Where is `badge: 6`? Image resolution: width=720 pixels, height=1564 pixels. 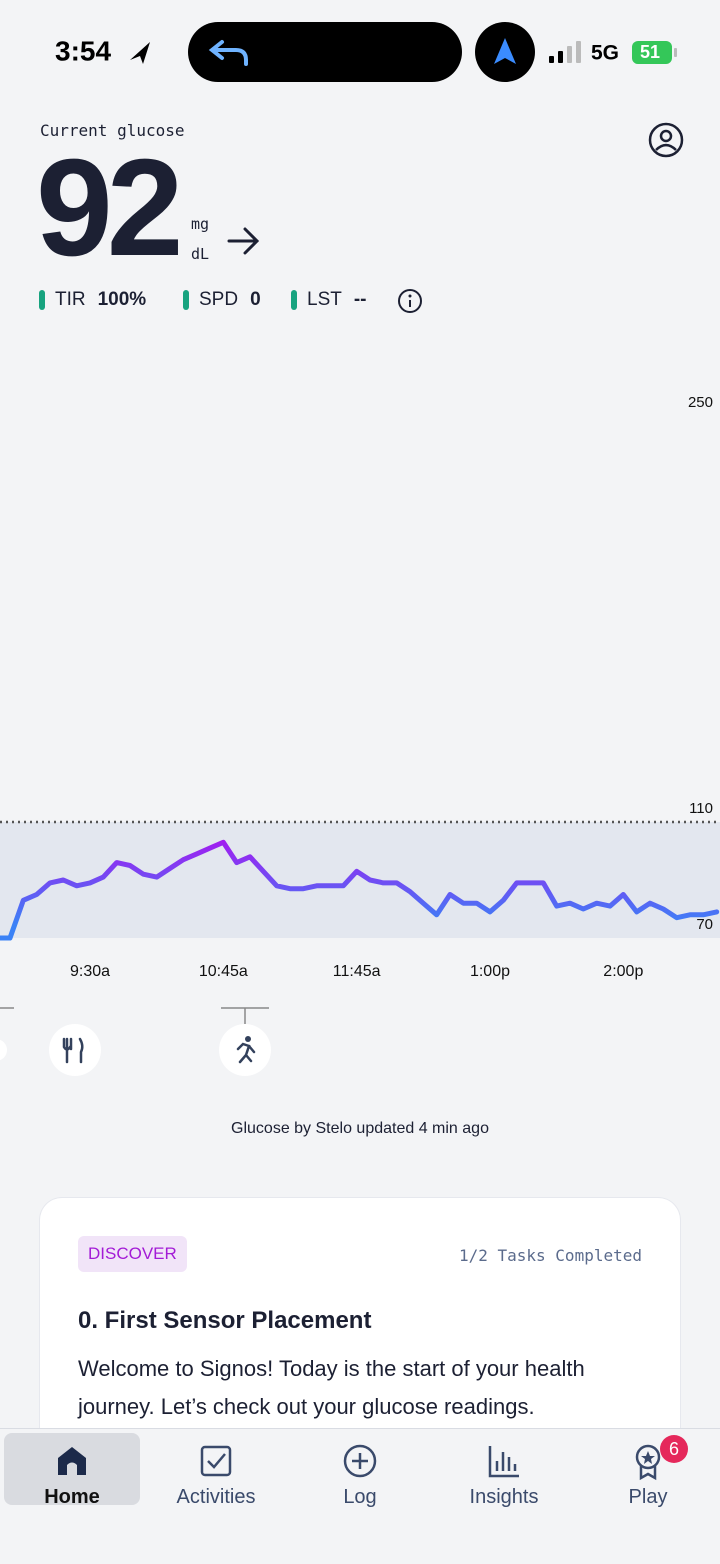
badge: 6 is located at coordinates (674, 1449).